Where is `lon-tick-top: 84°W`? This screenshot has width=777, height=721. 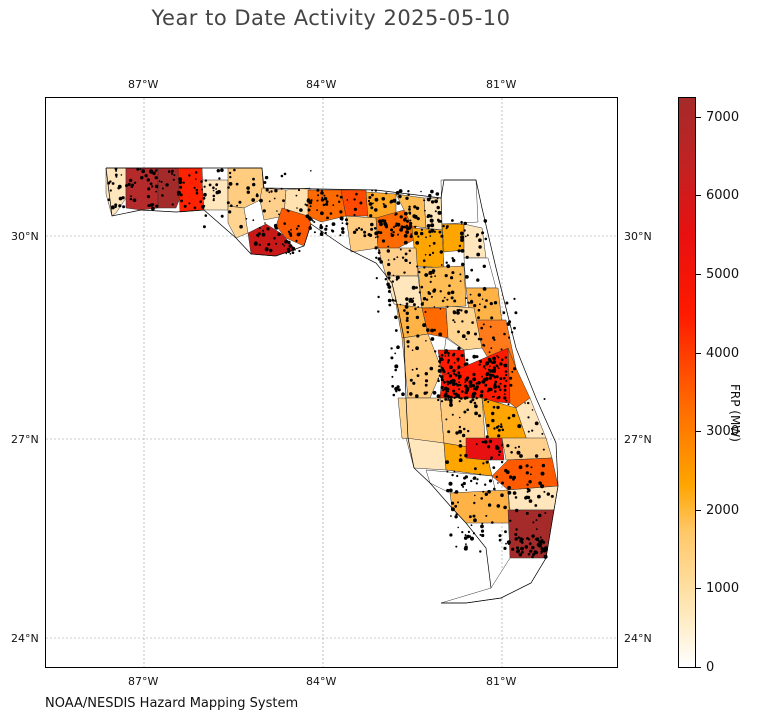 lon-tick-top: 84°W is located at coordinates (321, 84).